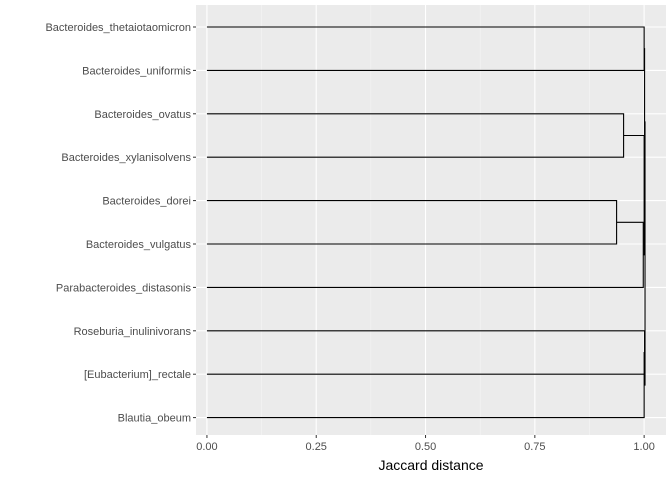 This screenshot has height=480, width=672. I want to click on x-axis-title: Jaccard distance, so click(430, 465).